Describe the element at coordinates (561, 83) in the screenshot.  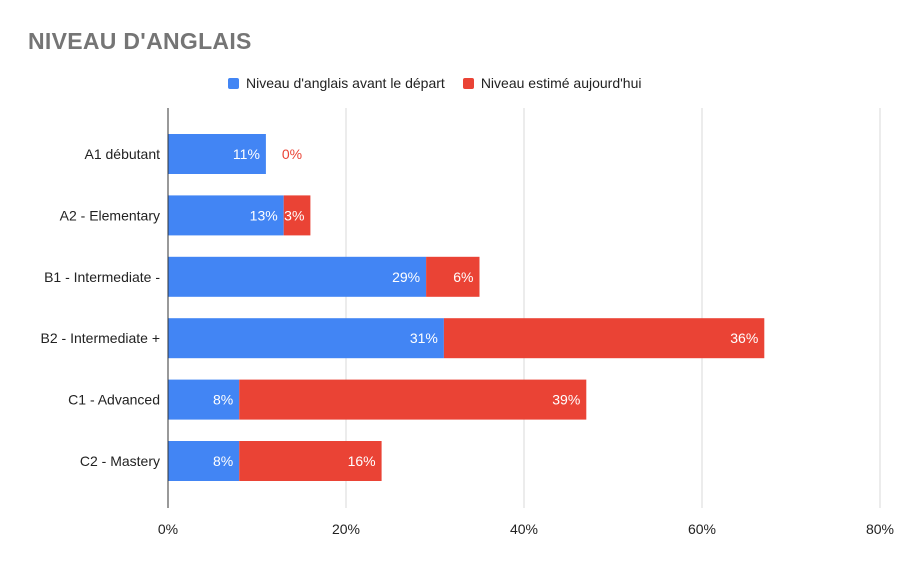
I see `legend-label-today: Niveau estimé aujourd'hui` at that location.